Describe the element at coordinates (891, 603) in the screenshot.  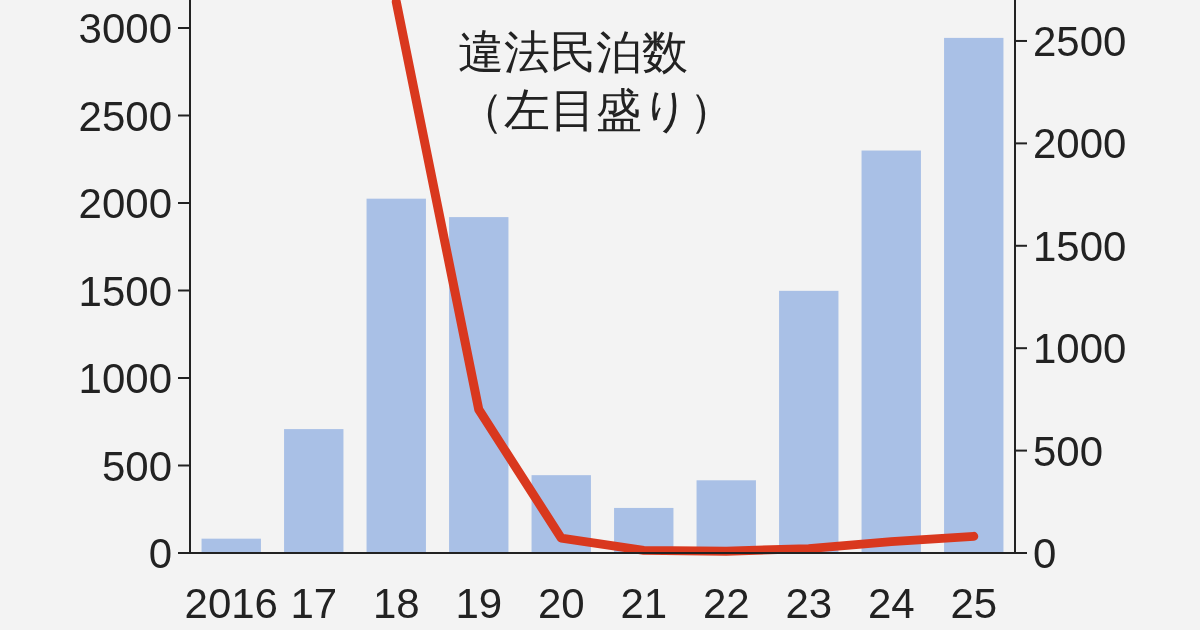
I see `x-tick-label: 24` at that location.